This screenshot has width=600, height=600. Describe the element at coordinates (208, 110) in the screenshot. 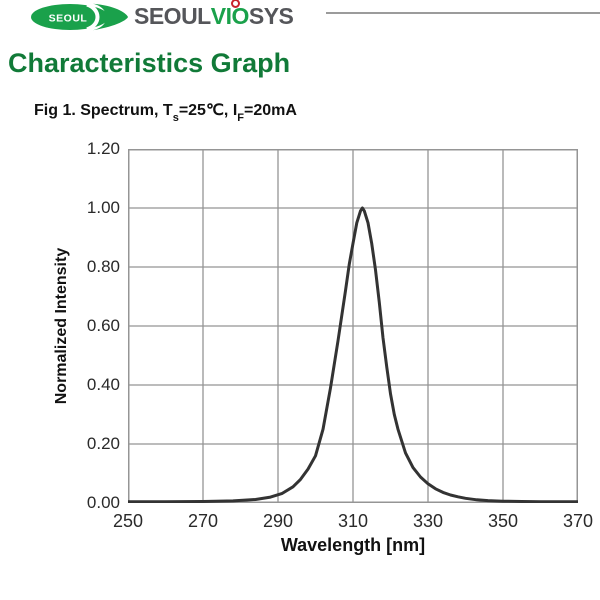

I see `caption-mid: =25℃, I` at that location.